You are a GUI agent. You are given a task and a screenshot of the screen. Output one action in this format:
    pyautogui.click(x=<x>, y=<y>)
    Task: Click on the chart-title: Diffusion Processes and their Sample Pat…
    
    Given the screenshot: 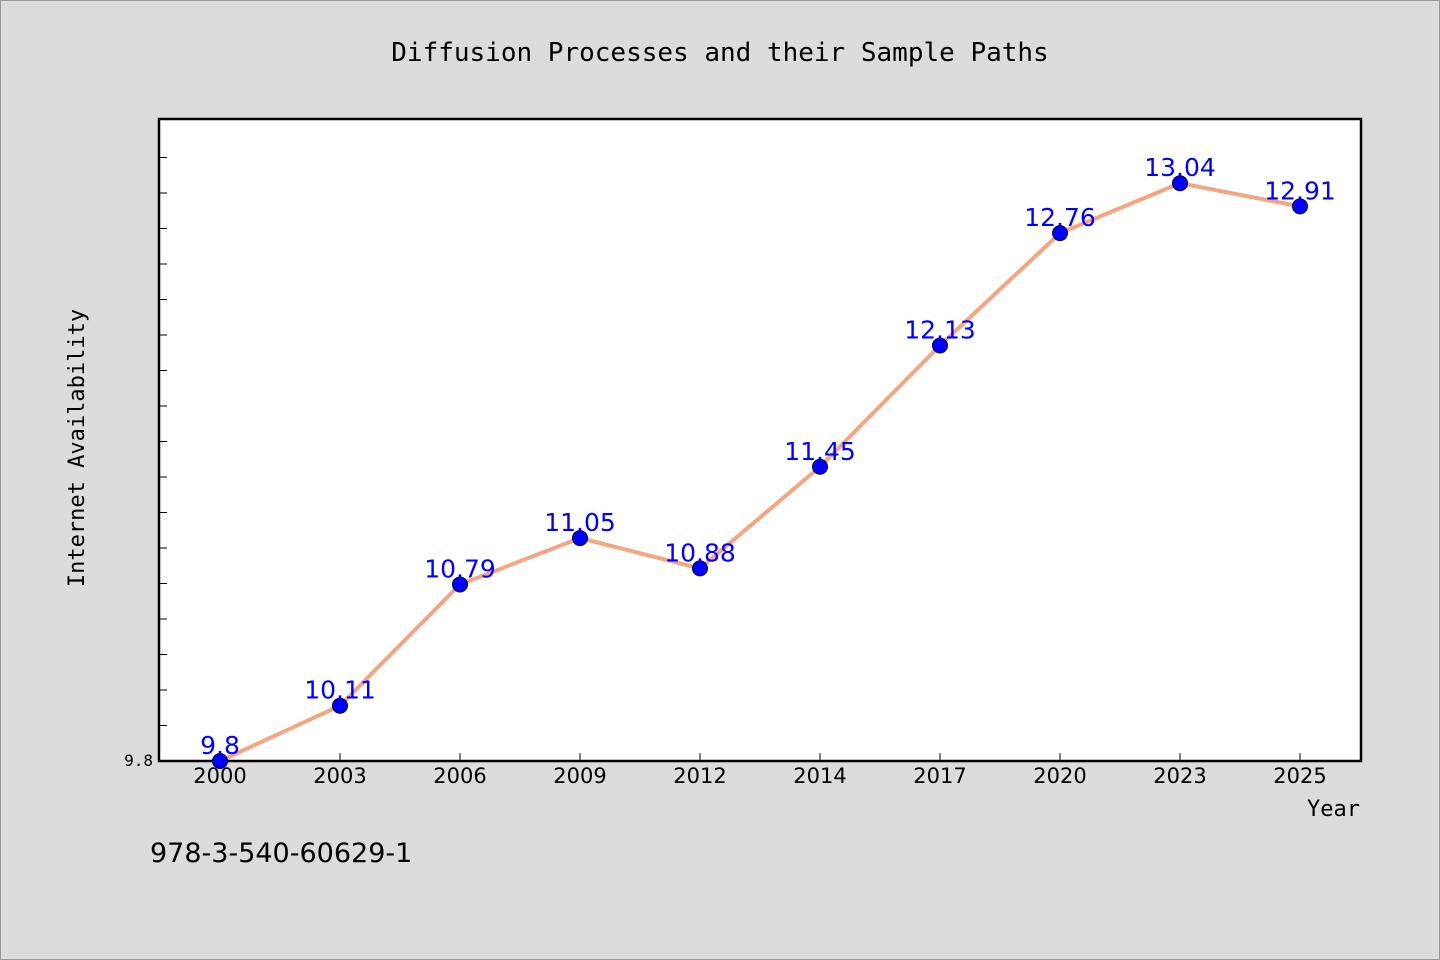 What is the action you would take?
    pyautogui.click(x=719, y=53)
    